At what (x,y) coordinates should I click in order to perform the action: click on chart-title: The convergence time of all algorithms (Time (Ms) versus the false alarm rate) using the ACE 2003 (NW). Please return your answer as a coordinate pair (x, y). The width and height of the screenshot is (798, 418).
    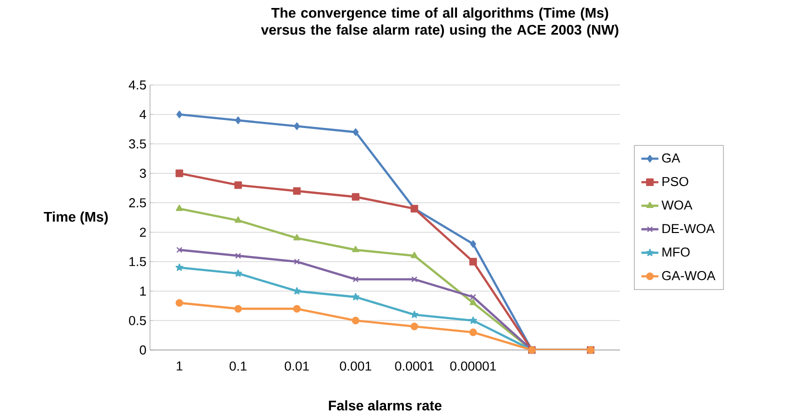
    Looking at the image, I should click on (439, 23).